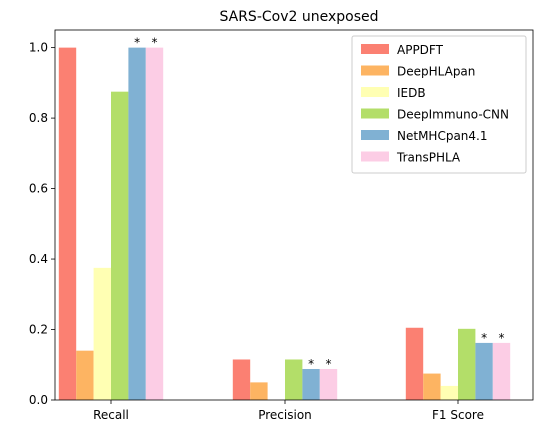 The width and height of the screenshot is (547, 433). Describe the element at coordinates (85, 375) in the screenshot. I see `bar-deephlapan-recall` at that location.